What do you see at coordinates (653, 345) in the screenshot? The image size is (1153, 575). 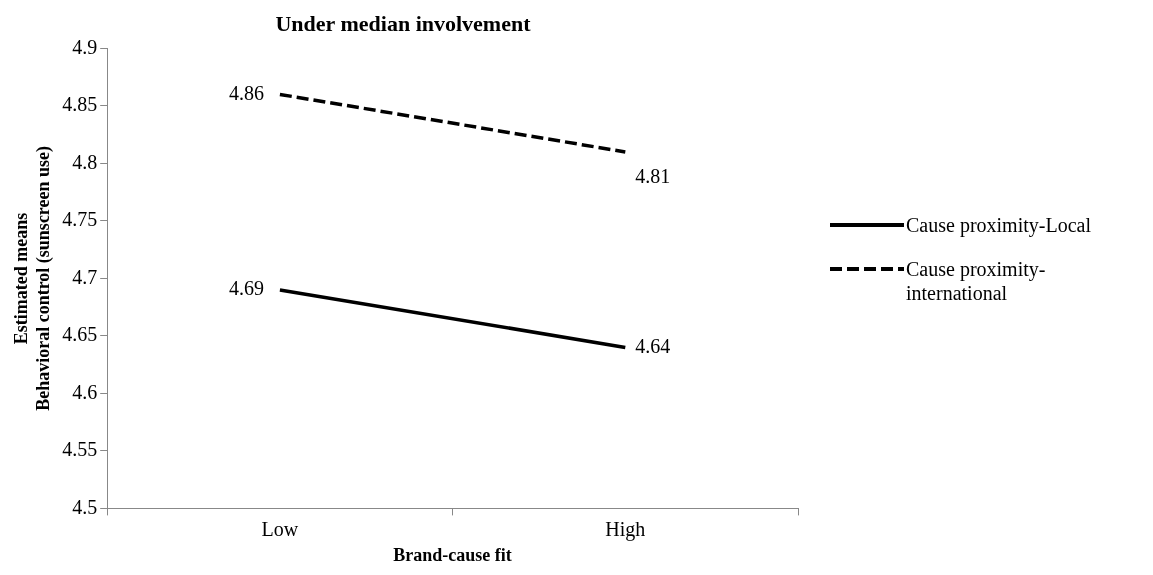 I see `data-label: 4.64` at bounding box center [653, 345].